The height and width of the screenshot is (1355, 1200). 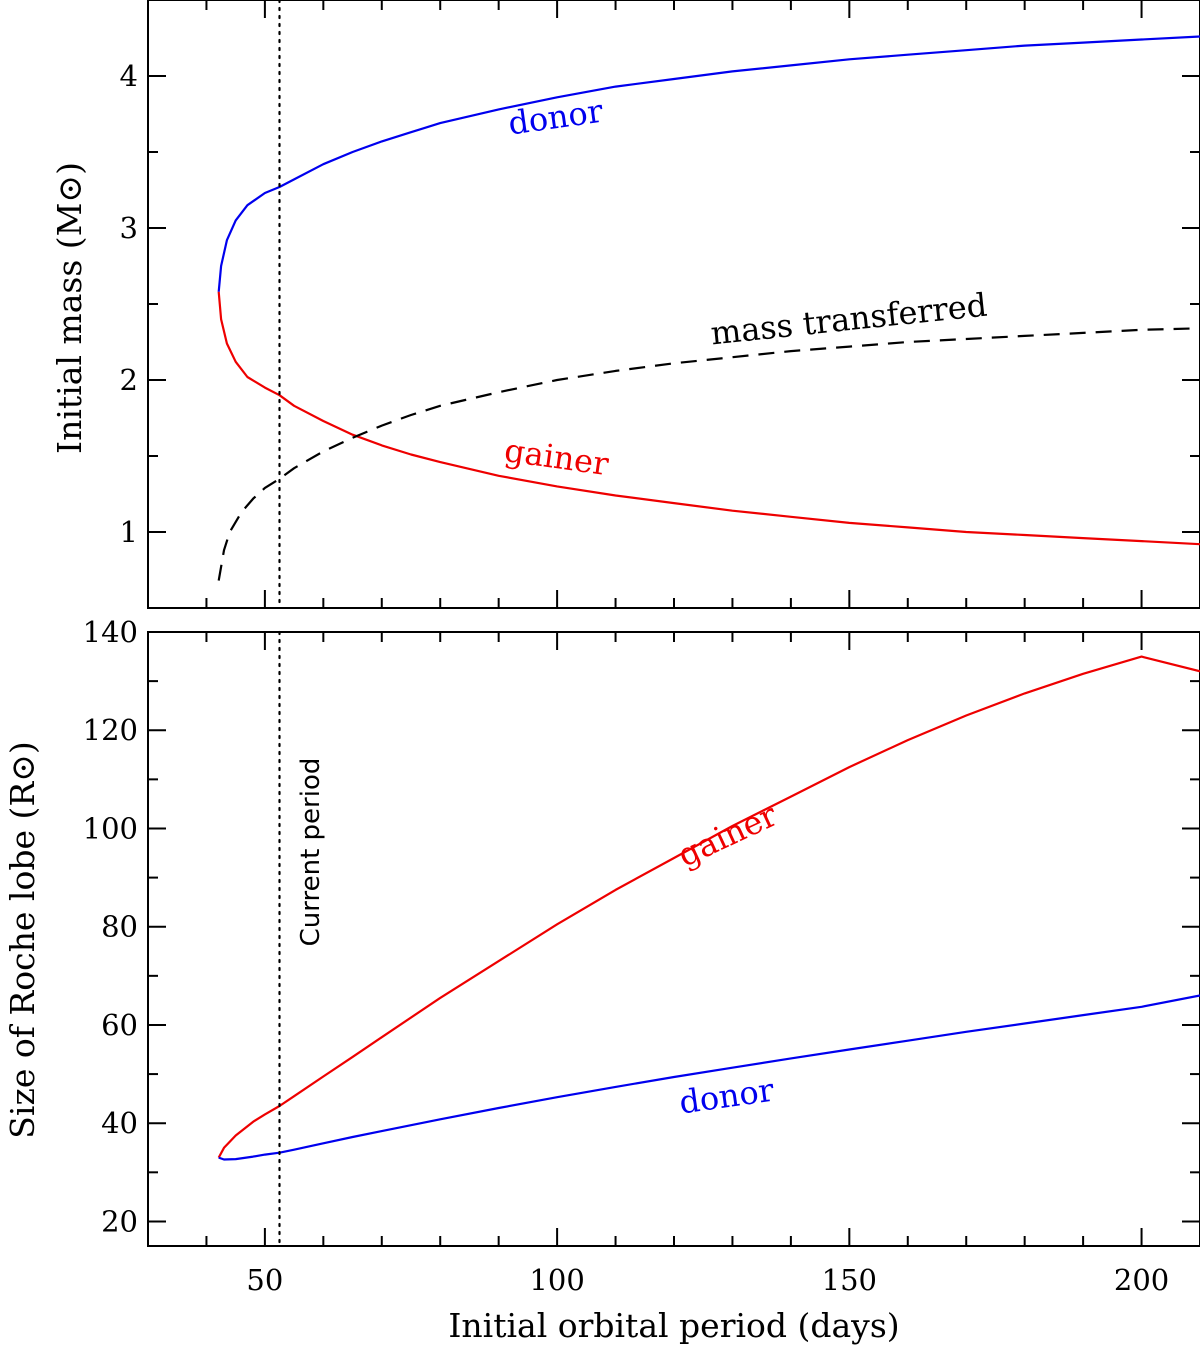 I want to click on bottom-donor-curve, so click(x=709, y=1077).